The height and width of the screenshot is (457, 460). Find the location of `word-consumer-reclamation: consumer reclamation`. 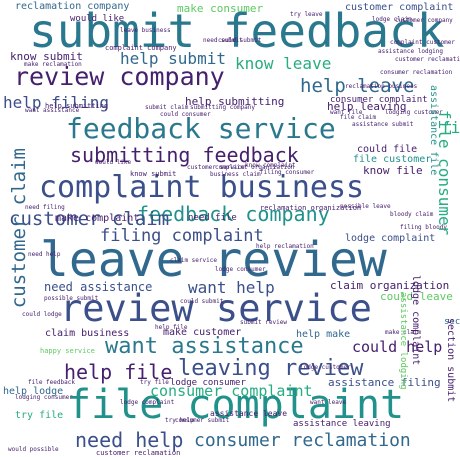

word-consumer-reclamation: consumer reclamation is located at coordinates (302, 440).